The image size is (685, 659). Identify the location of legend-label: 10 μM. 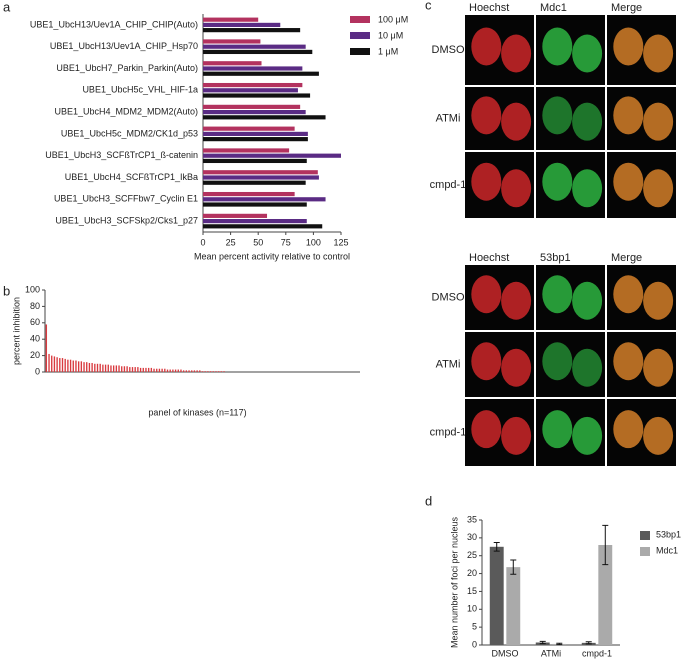
(390, 35).